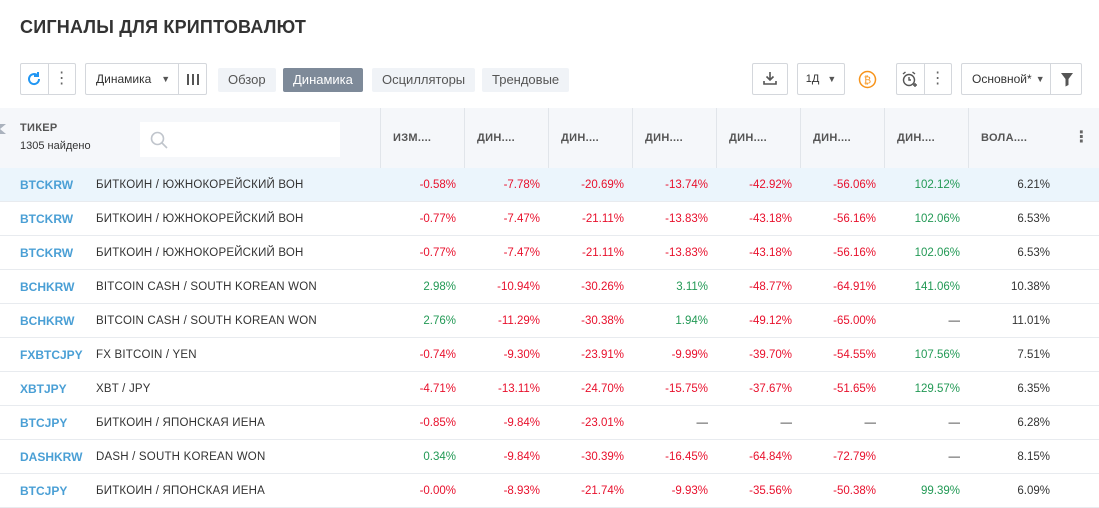  I want to click on flag-icon, so click(3, 129).